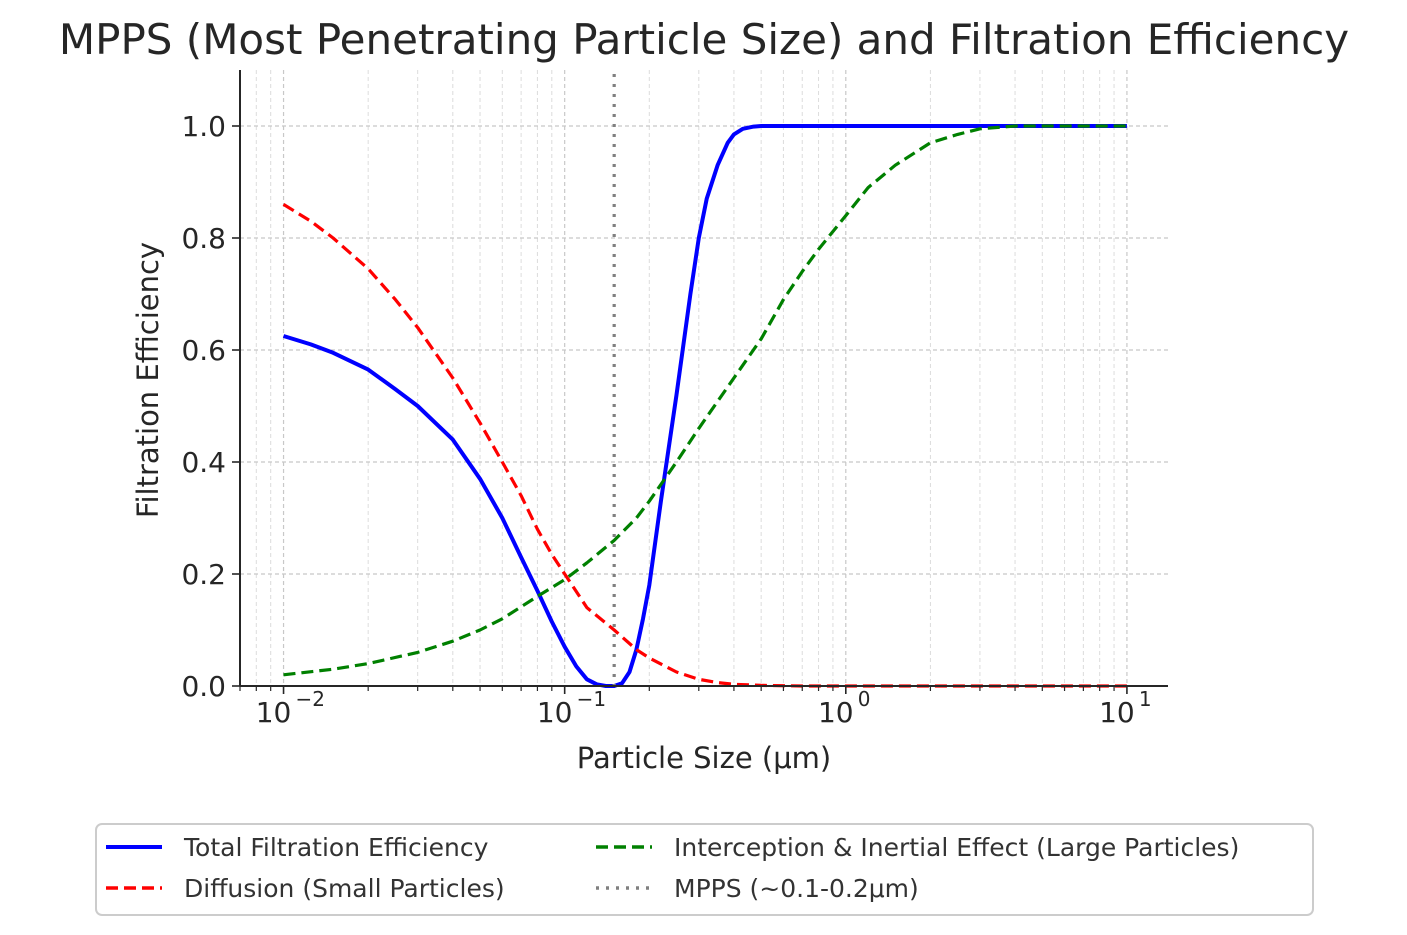 The width and height of the screenshot is (1407, 935). What do you see at coordinates (203, 238) in the screenshot?
I see `y-tick-label: 0.8` at bounding box center [203, 238].